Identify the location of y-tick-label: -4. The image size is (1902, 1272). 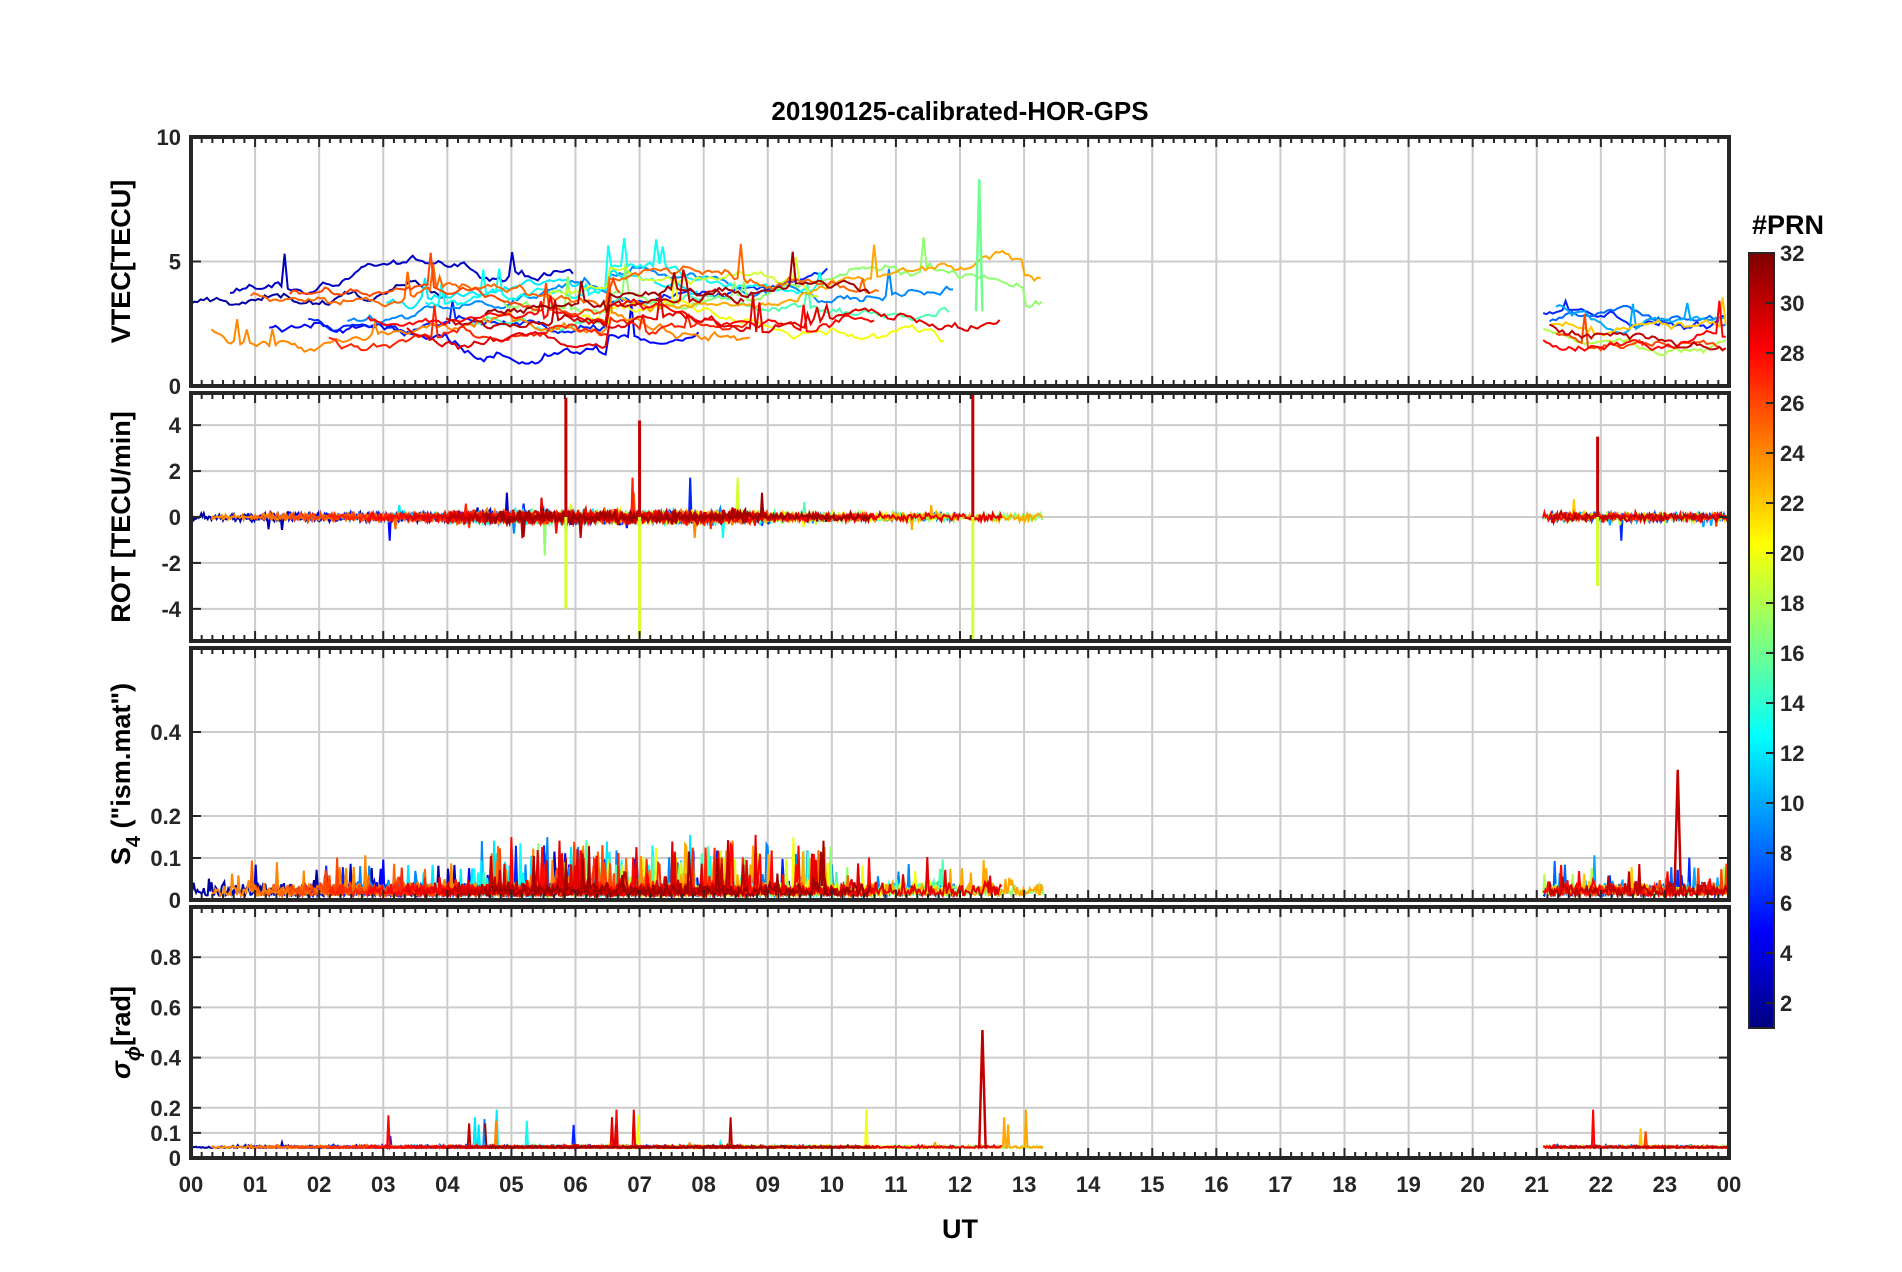
(171, 609).